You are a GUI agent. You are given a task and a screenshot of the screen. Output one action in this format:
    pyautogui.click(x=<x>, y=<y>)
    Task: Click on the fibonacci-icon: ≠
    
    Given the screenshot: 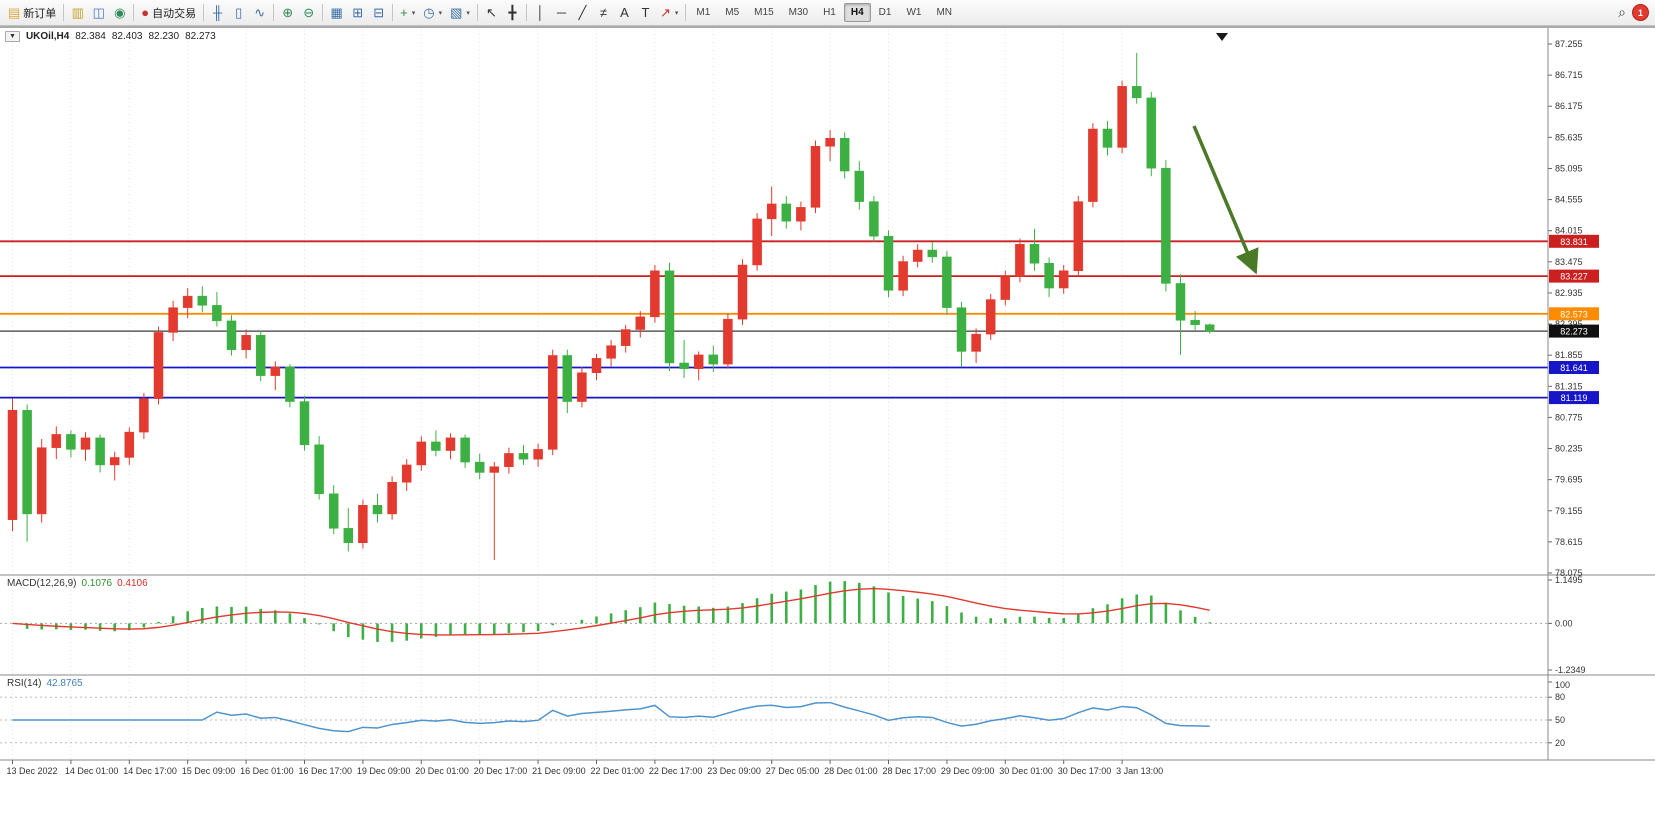 What is the action you would take?
    pyautogui.click(x=603, y=12)
    